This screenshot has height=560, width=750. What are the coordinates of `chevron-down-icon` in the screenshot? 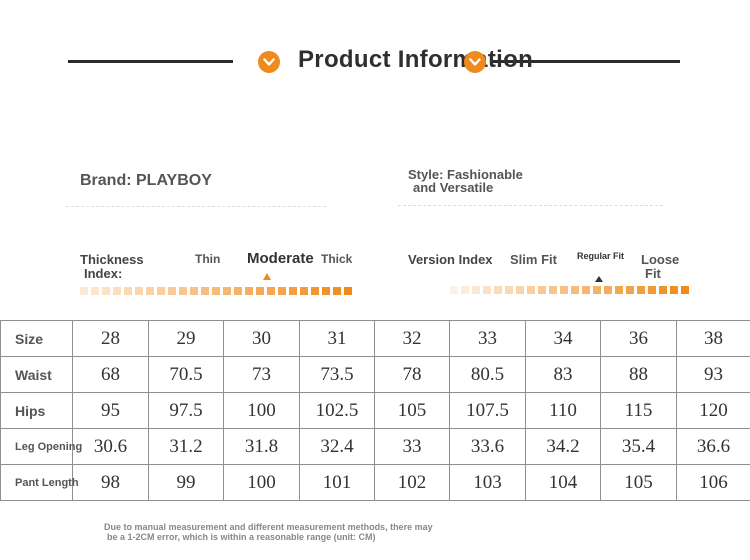 It's located at (269, 62).